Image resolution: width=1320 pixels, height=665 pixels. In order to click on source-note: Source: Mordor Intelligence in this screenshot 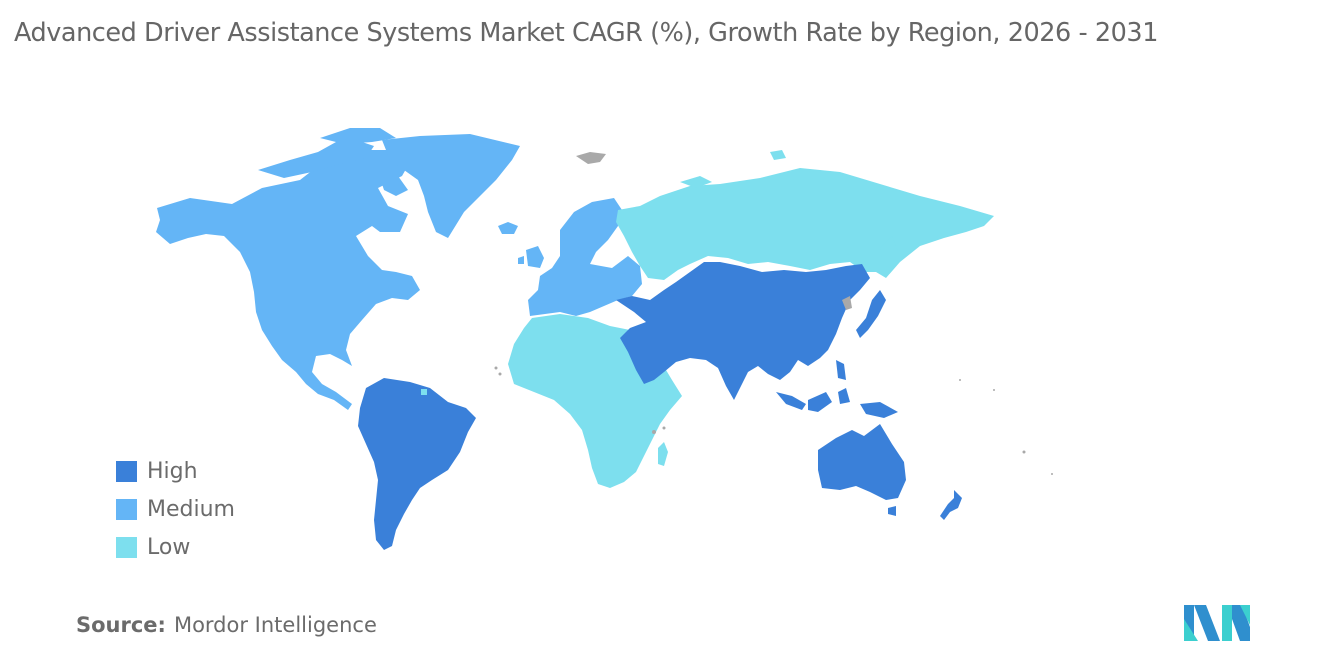, I will do `click(226, 625)`.